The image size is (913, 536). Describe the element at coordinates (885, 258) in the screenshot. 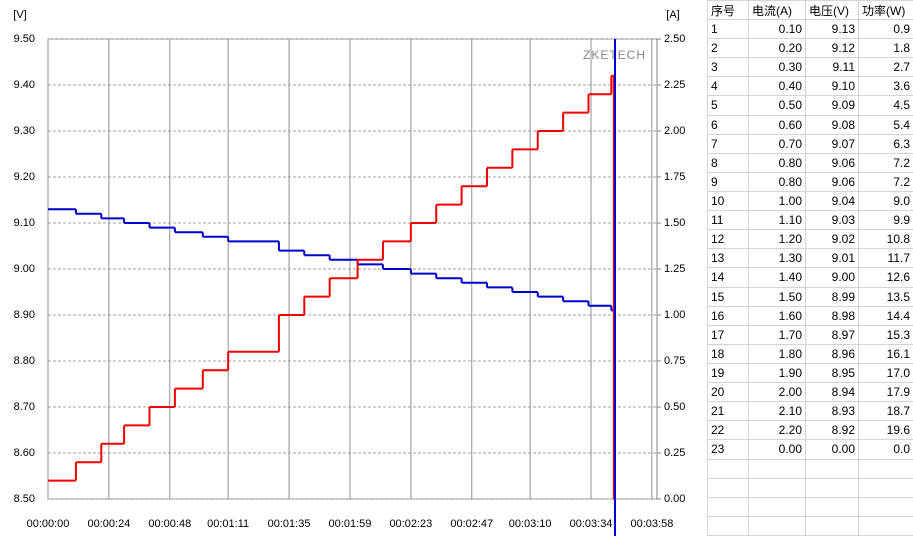

I see `table-cell: 11.7` at that location.